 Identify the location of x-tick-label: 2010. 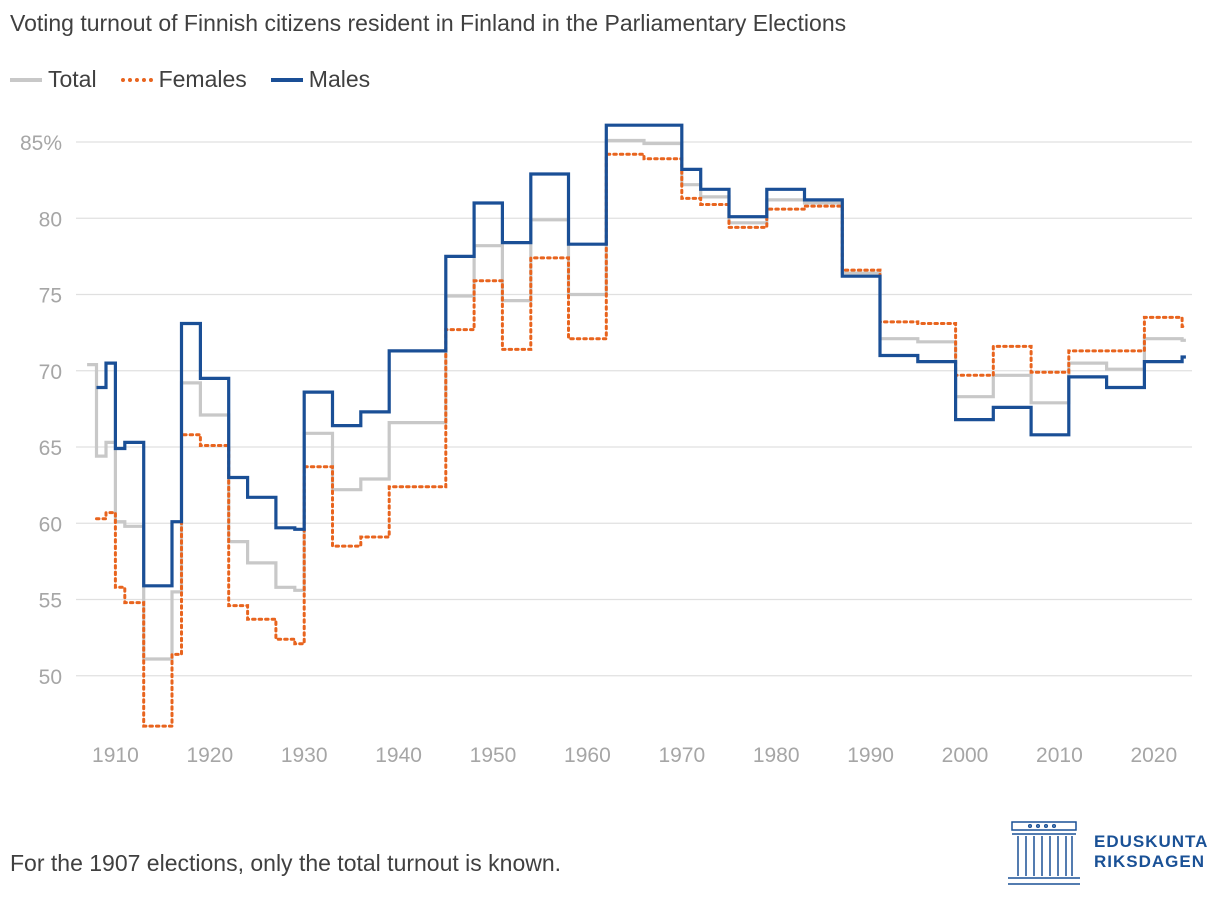
(1059, 755).